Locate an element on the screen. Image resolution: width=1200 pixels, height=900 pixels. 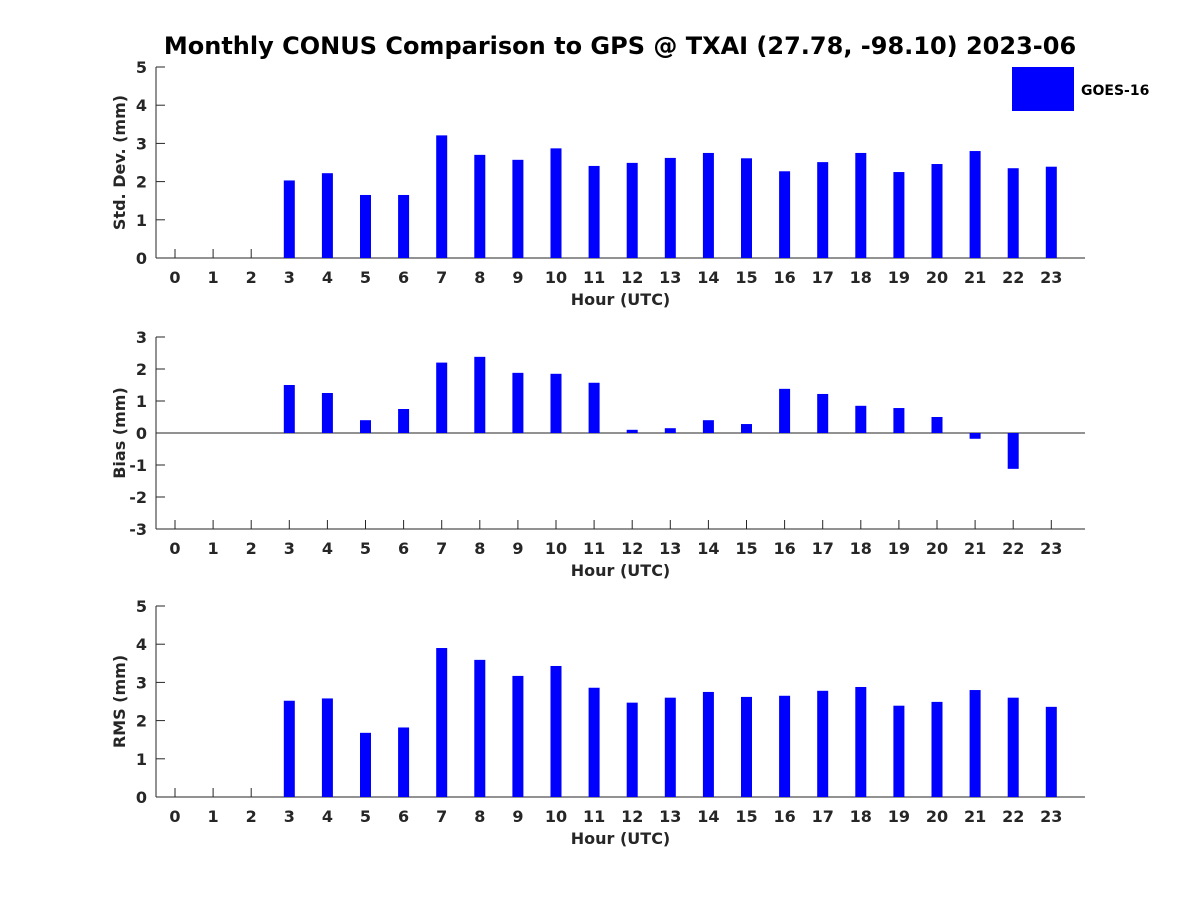
x-tick-label: 6 is located at coordinates (403, 548).